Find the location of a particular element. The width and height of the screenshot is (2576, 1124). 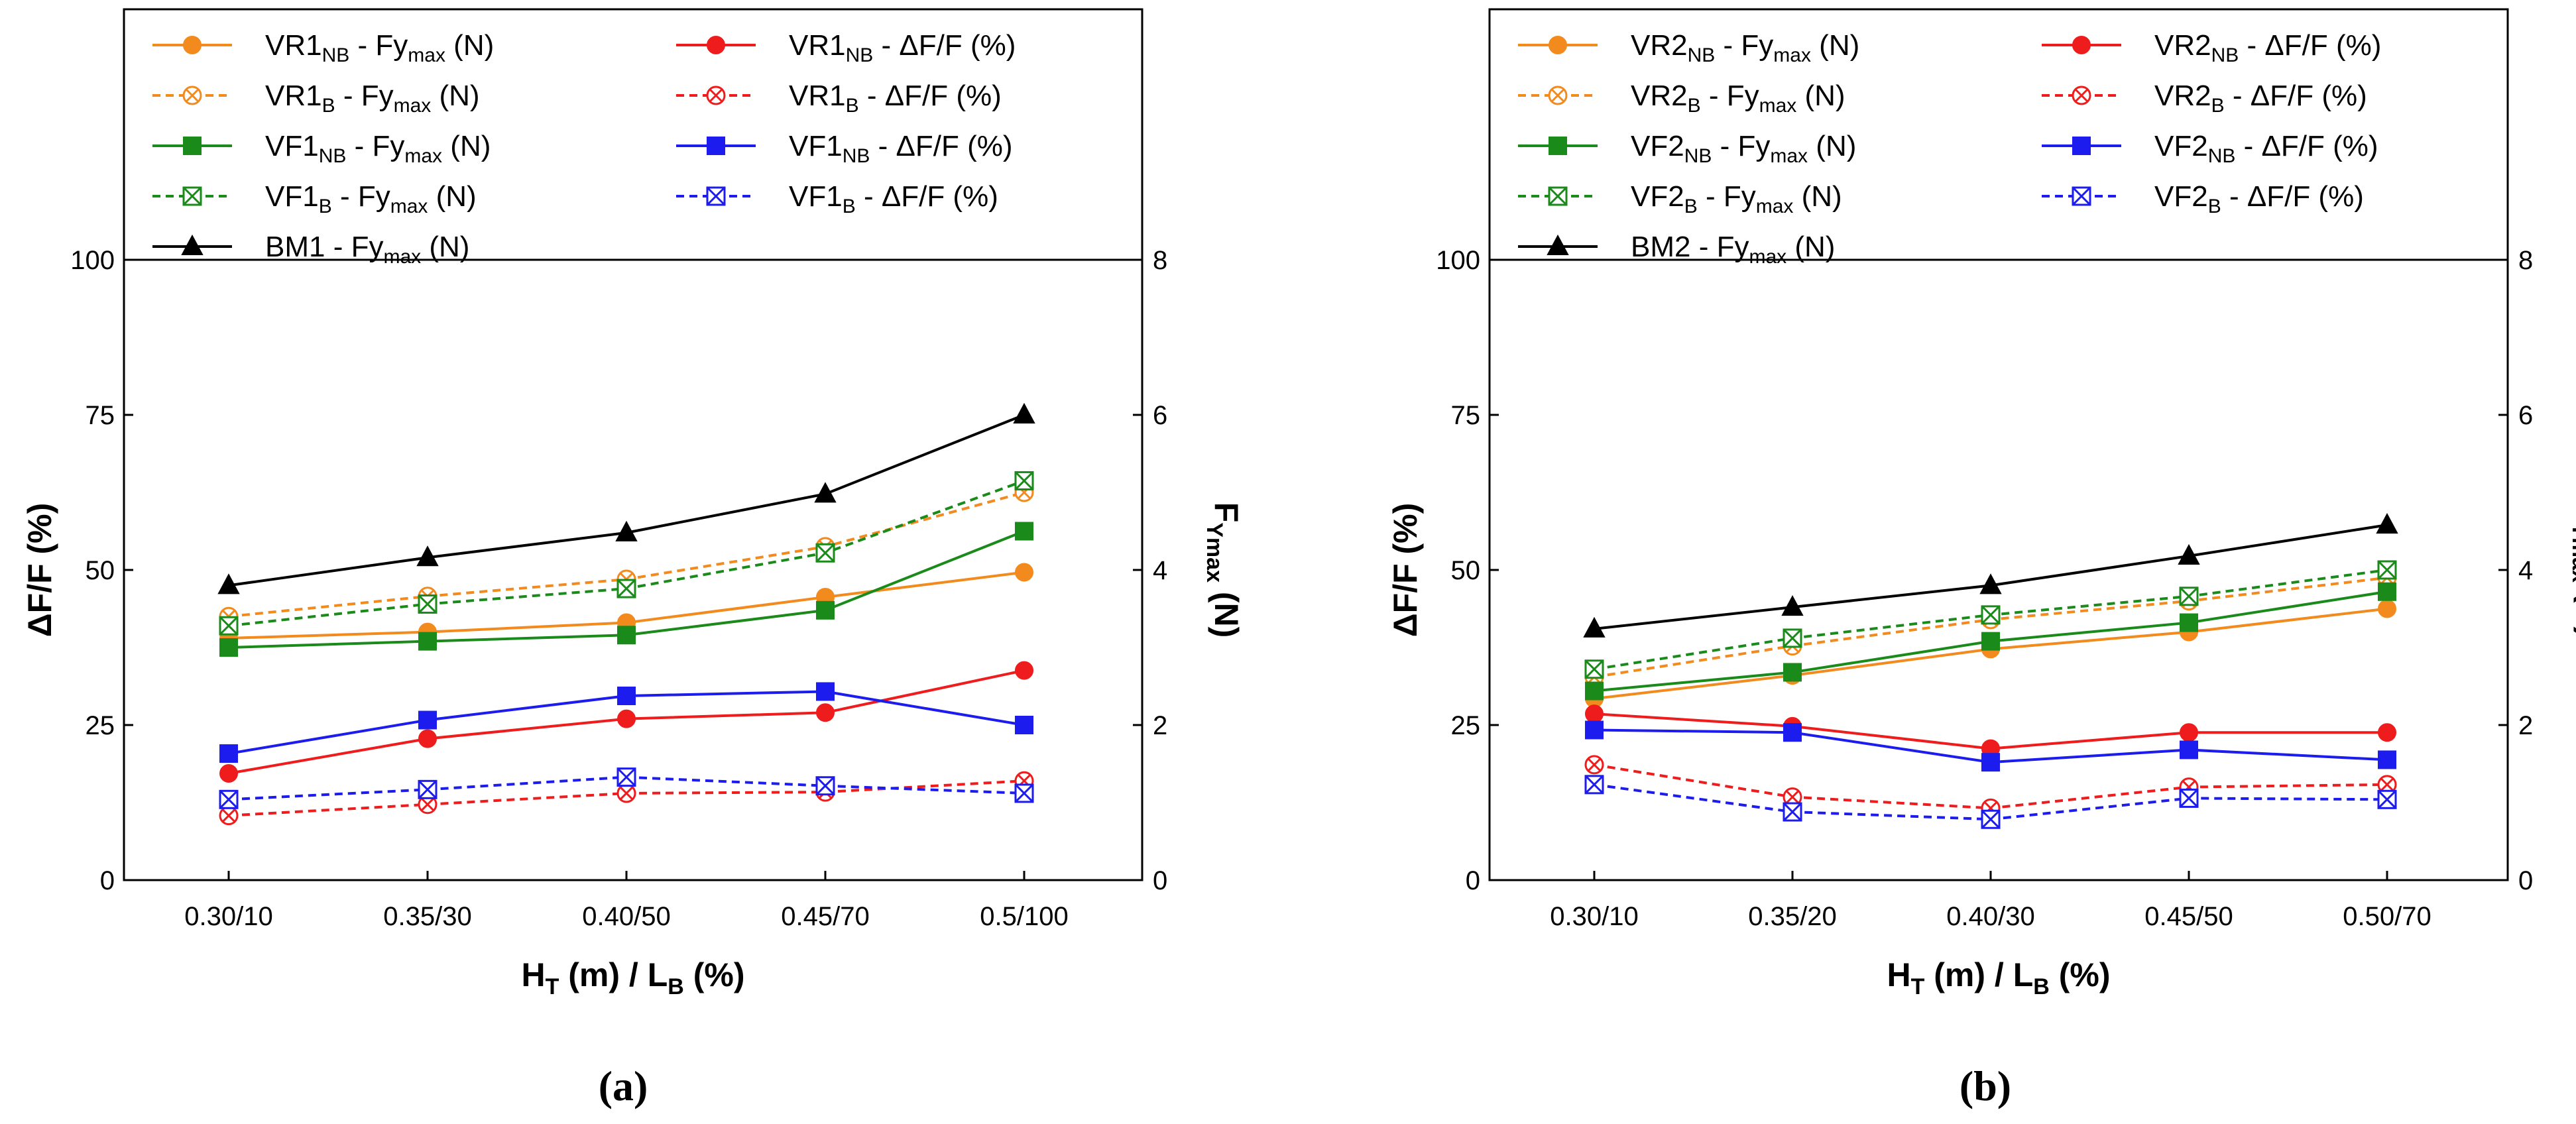

legend-entry: BM2 - Fymax (N) is located at coordinates (1677, 250).